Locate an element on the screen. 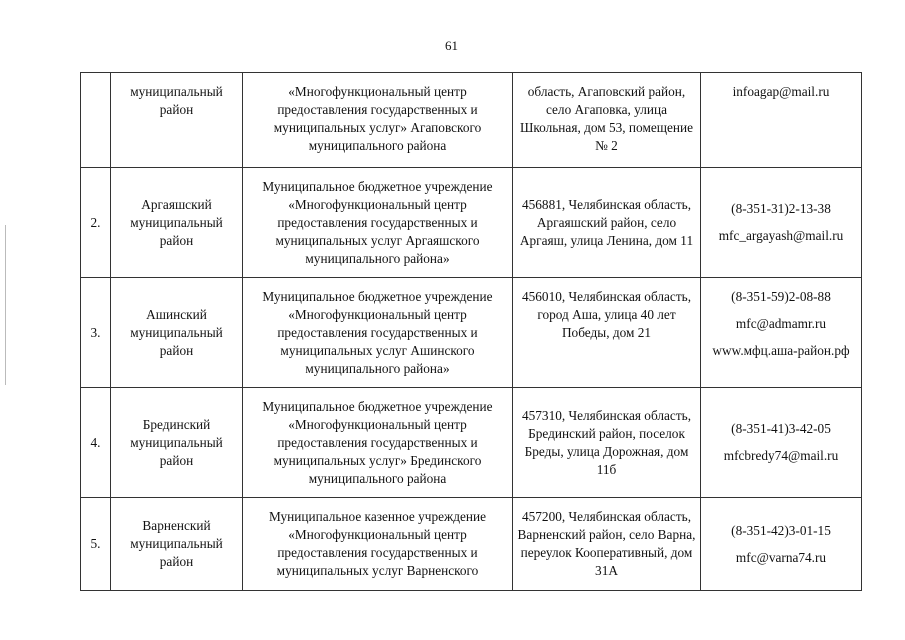 The height and width of the screenshot is (640, 905). contact-item: (8-351-31)2-13-38 is located at coordinates (781, 208).